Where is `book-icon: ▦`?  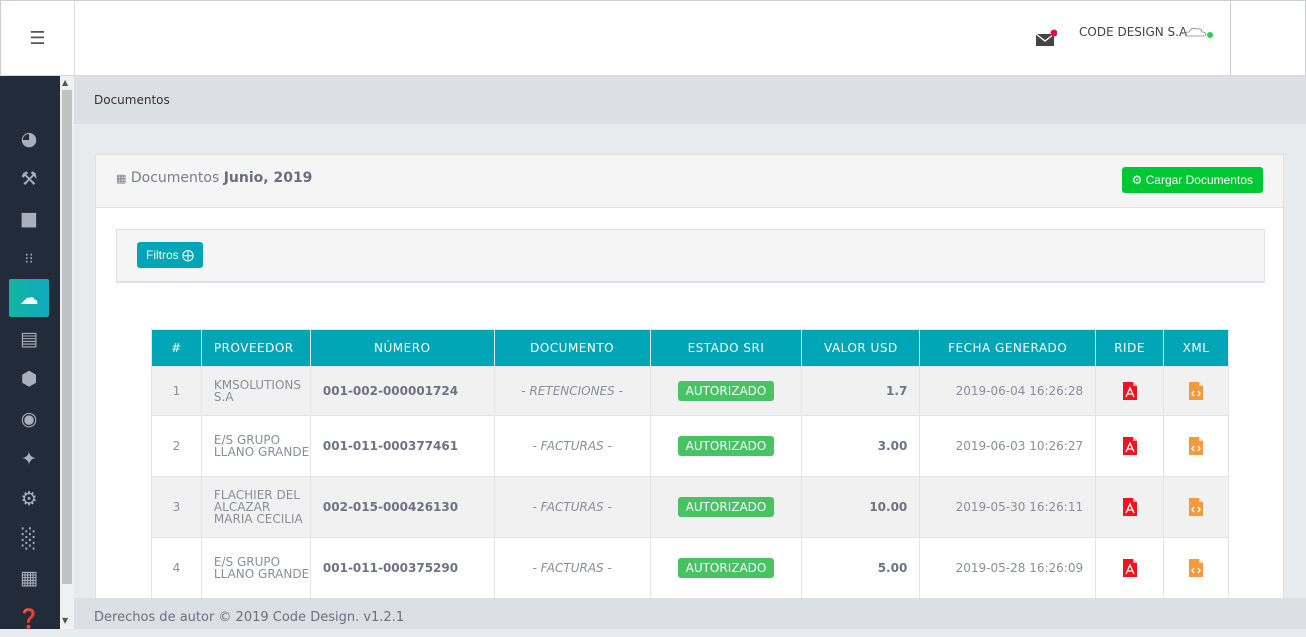
book-icon: ▦ is located at coordinates (29, 578).